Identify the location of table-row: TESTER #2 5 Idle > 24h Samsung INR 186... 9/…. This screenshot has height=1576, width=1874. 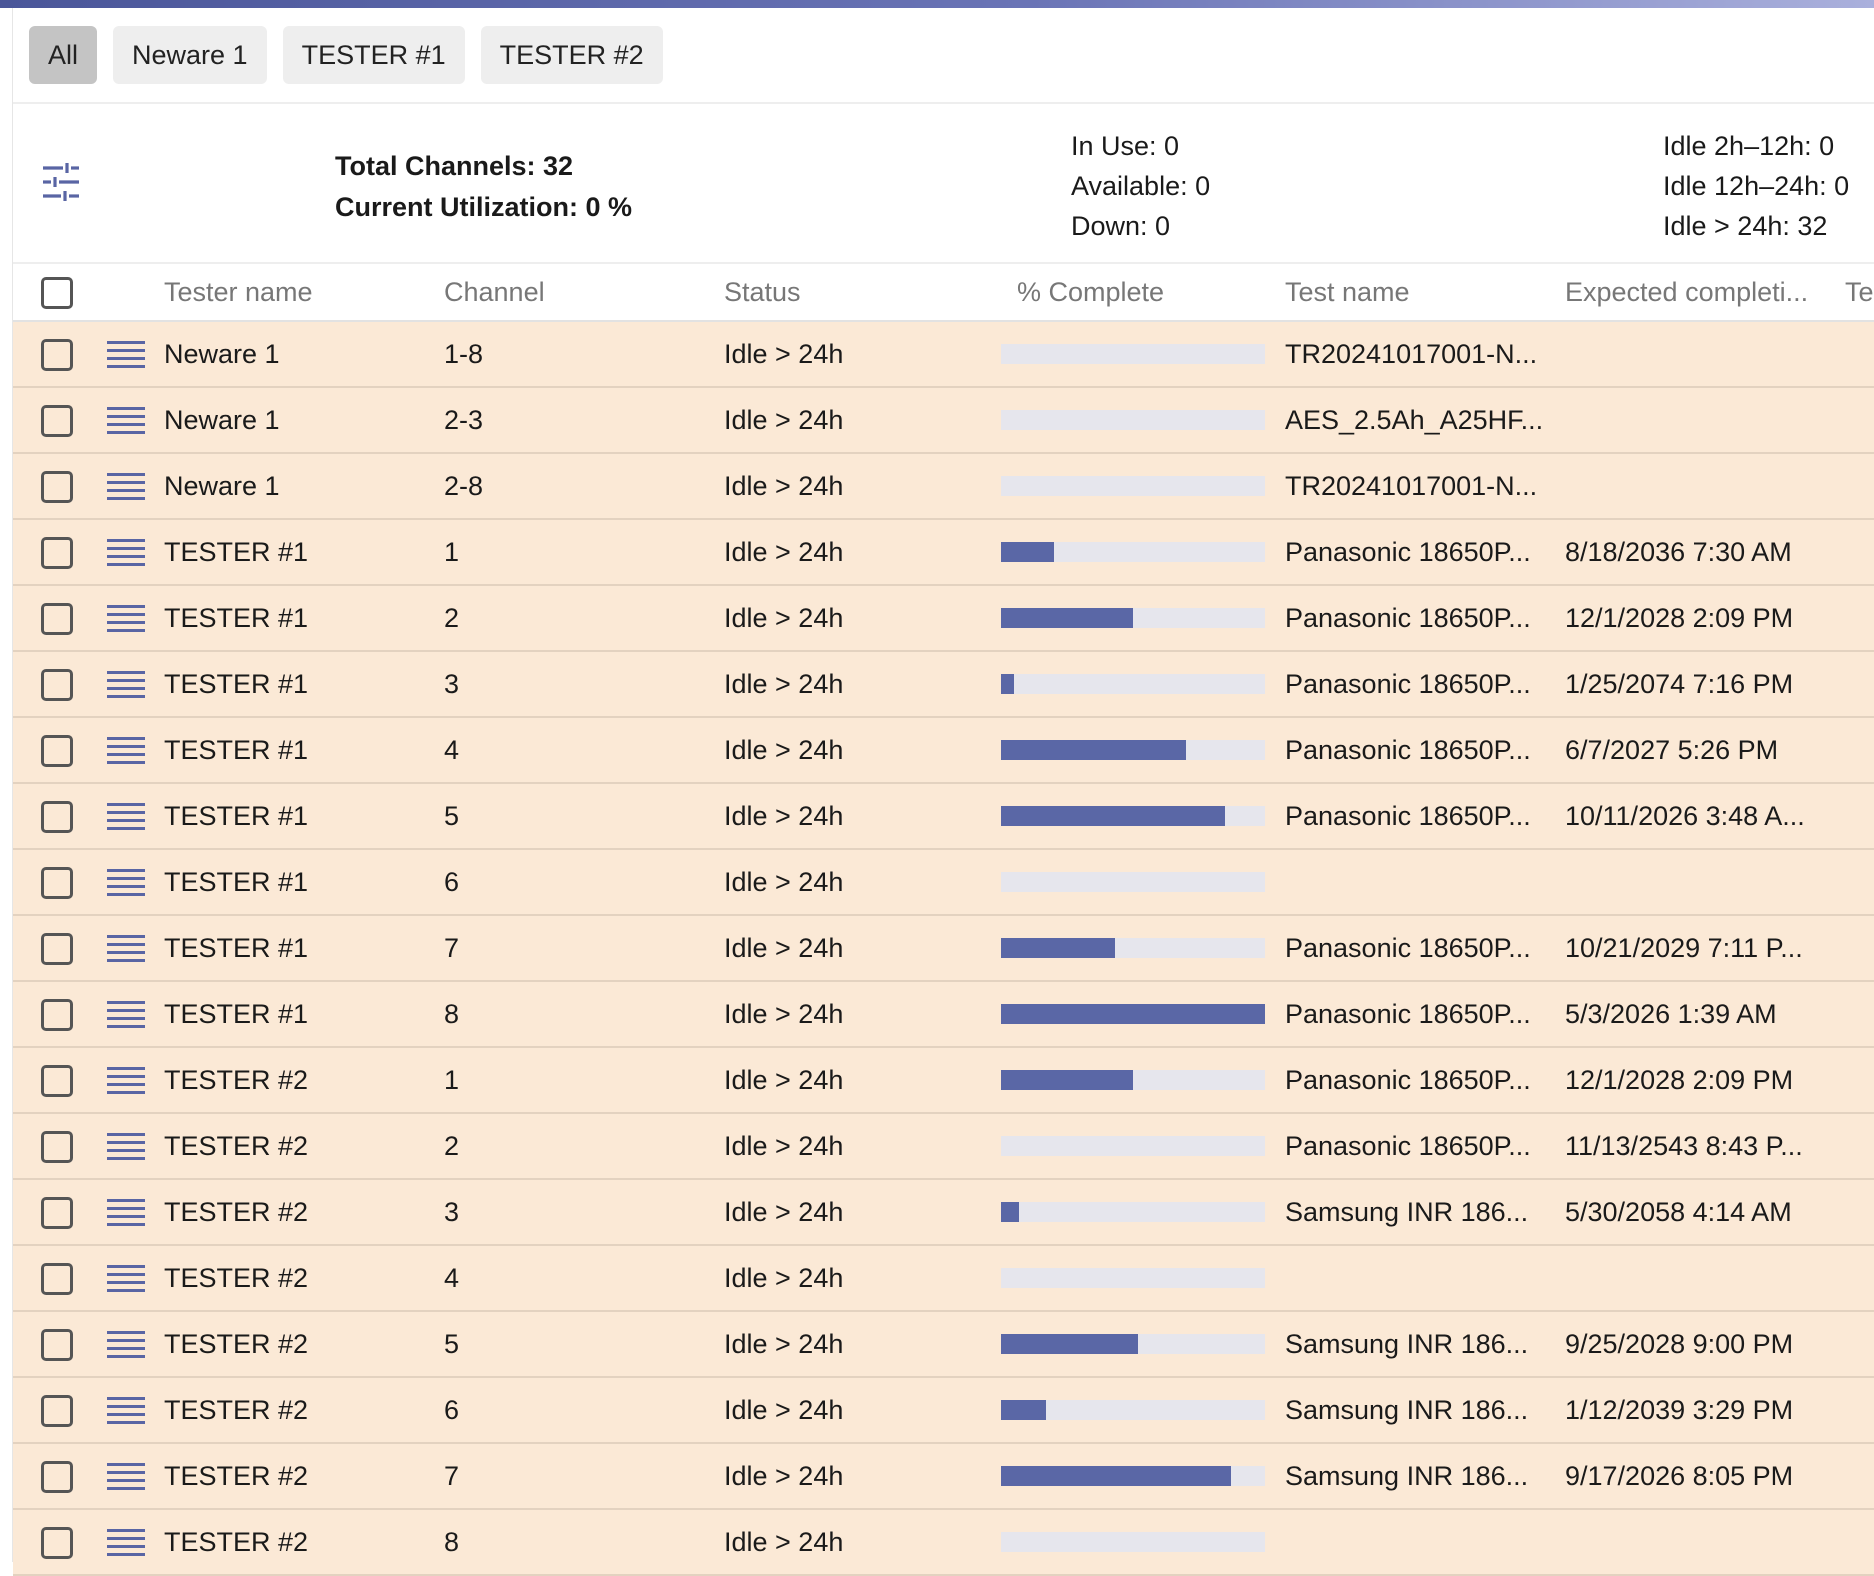
(943, 1345).